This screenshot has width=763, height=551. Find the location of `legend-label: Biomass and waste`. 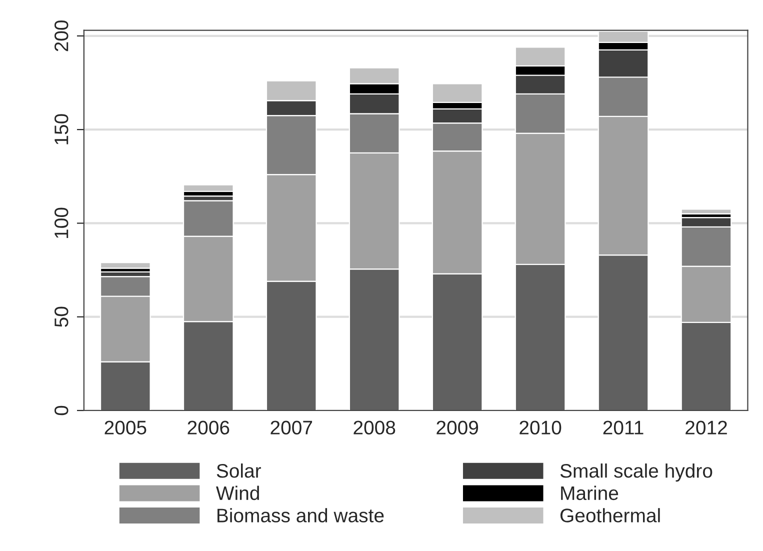

legend-label: Biomass and waste is located at coordinates (301, 515).